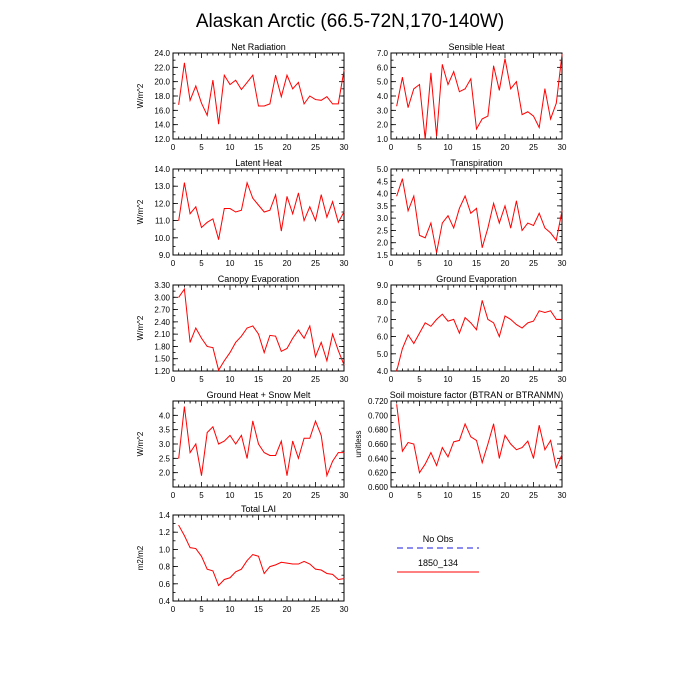 The width and height of the screenshot is (700, 700). What do you see at coordinates (162, 169) in the screenshot?
I see `y-tick-label: 14.0` at bounding box center [162, 169].